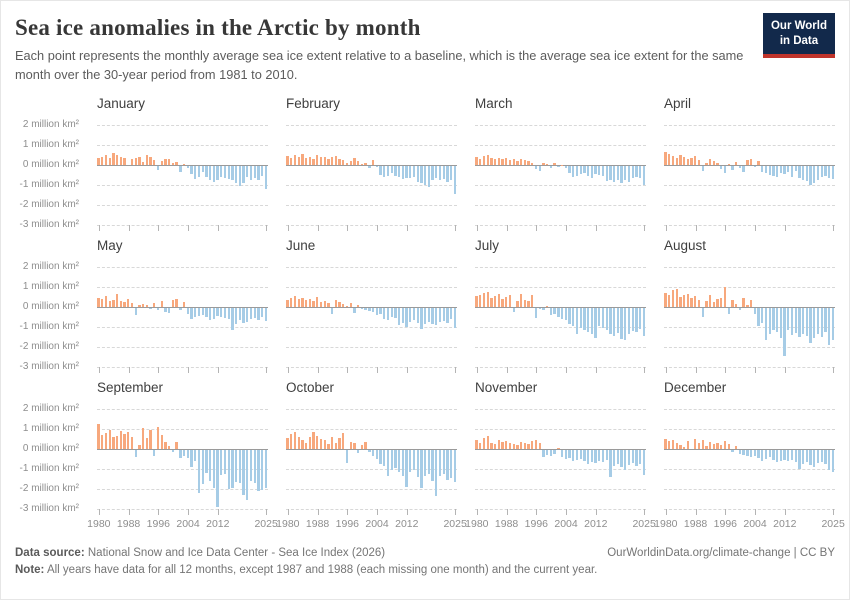 This screenshot has width=850, height=600. Describe the element at coordinates (306, 162) in the screenshot. I see `bar-1985` at that location.